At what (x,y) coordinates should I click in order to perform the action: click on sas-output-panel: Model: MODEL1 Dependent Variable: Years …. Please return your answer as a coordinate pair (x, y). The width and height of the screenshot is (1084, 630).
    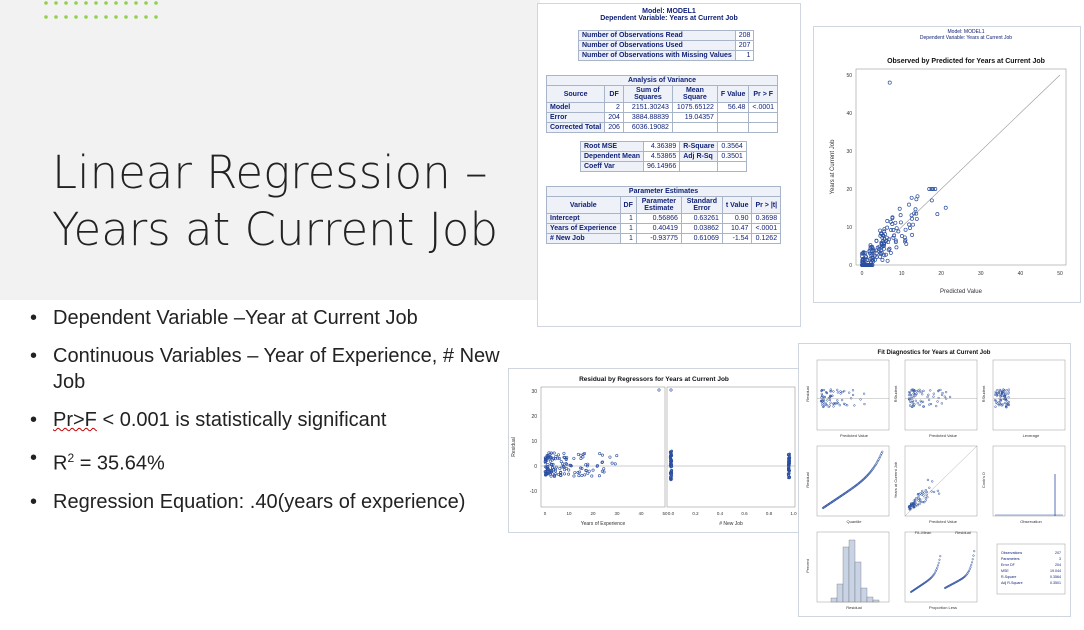
    Looking at the image, I should click on (669, 165).